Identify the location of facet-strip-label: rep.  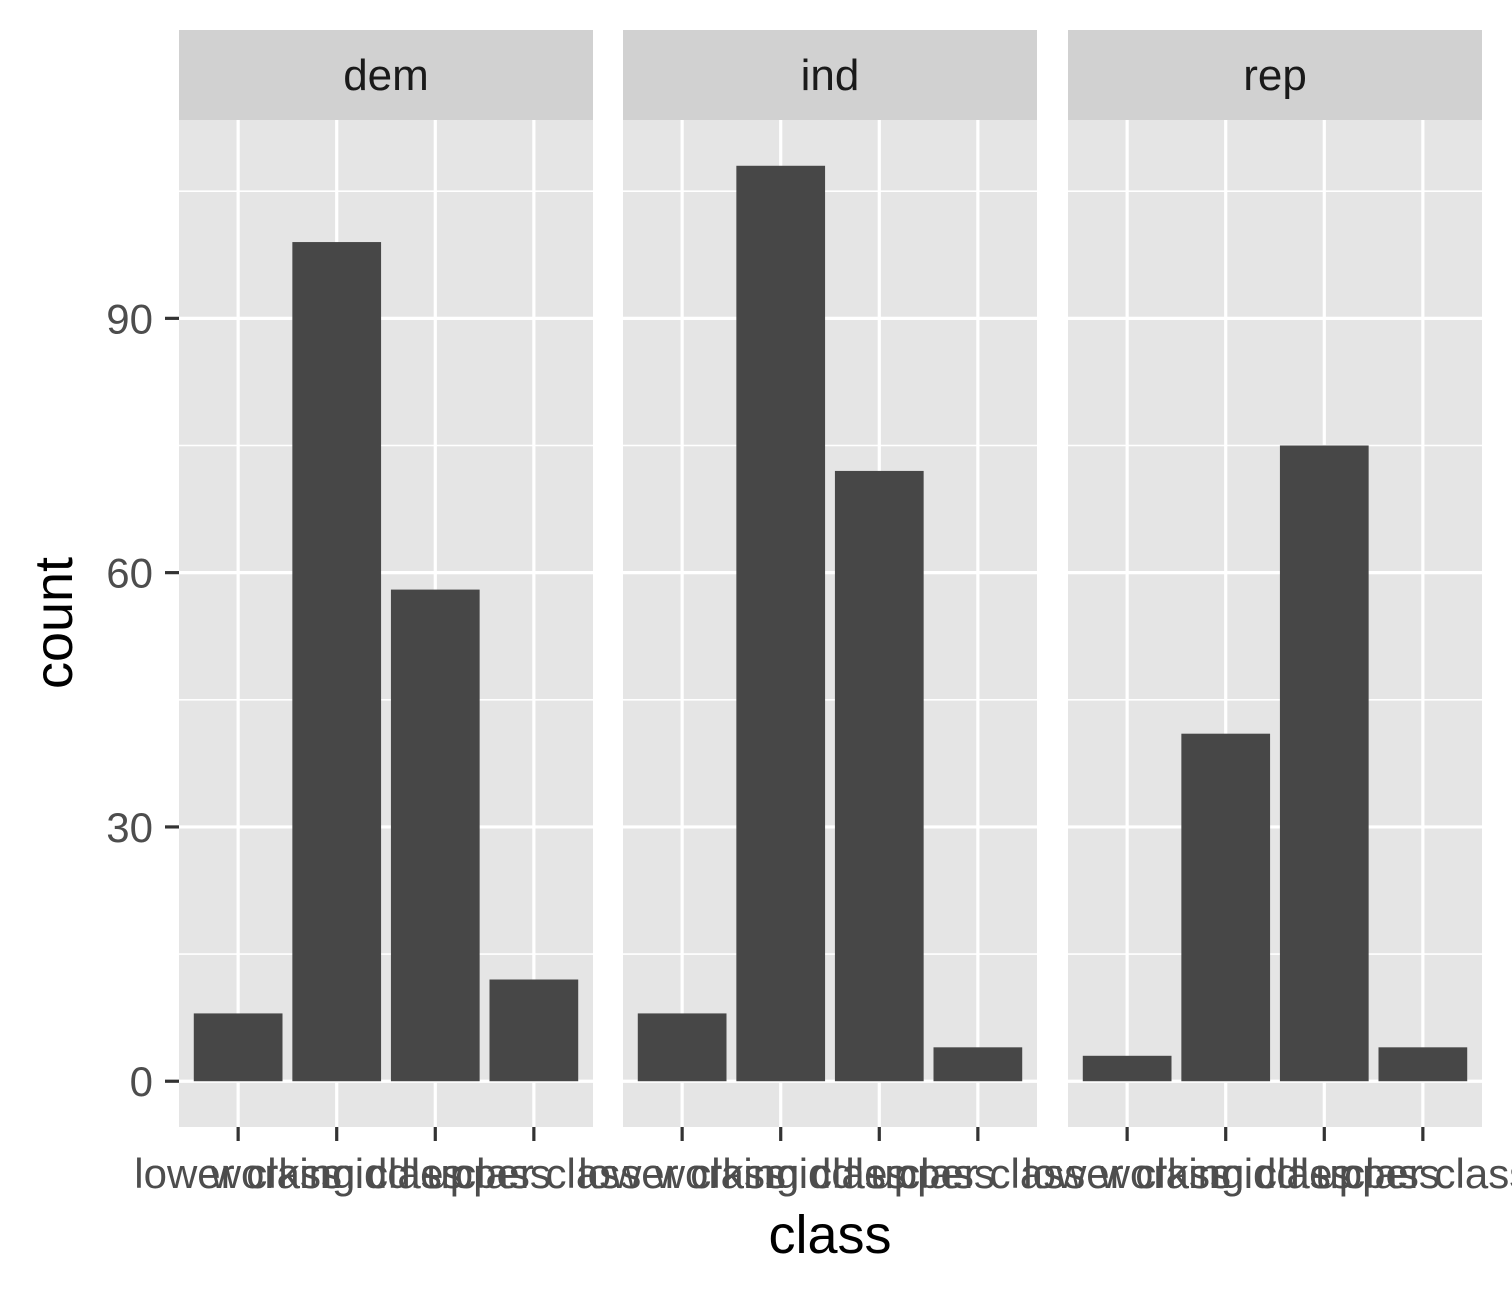
(1275, 75).